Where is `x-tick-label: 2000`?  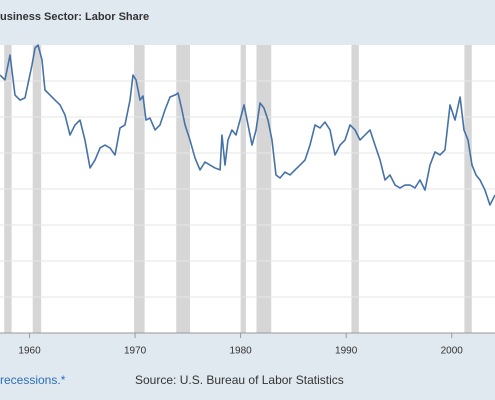 x-tick-label: 2000 is located at coordinates (452, 351).